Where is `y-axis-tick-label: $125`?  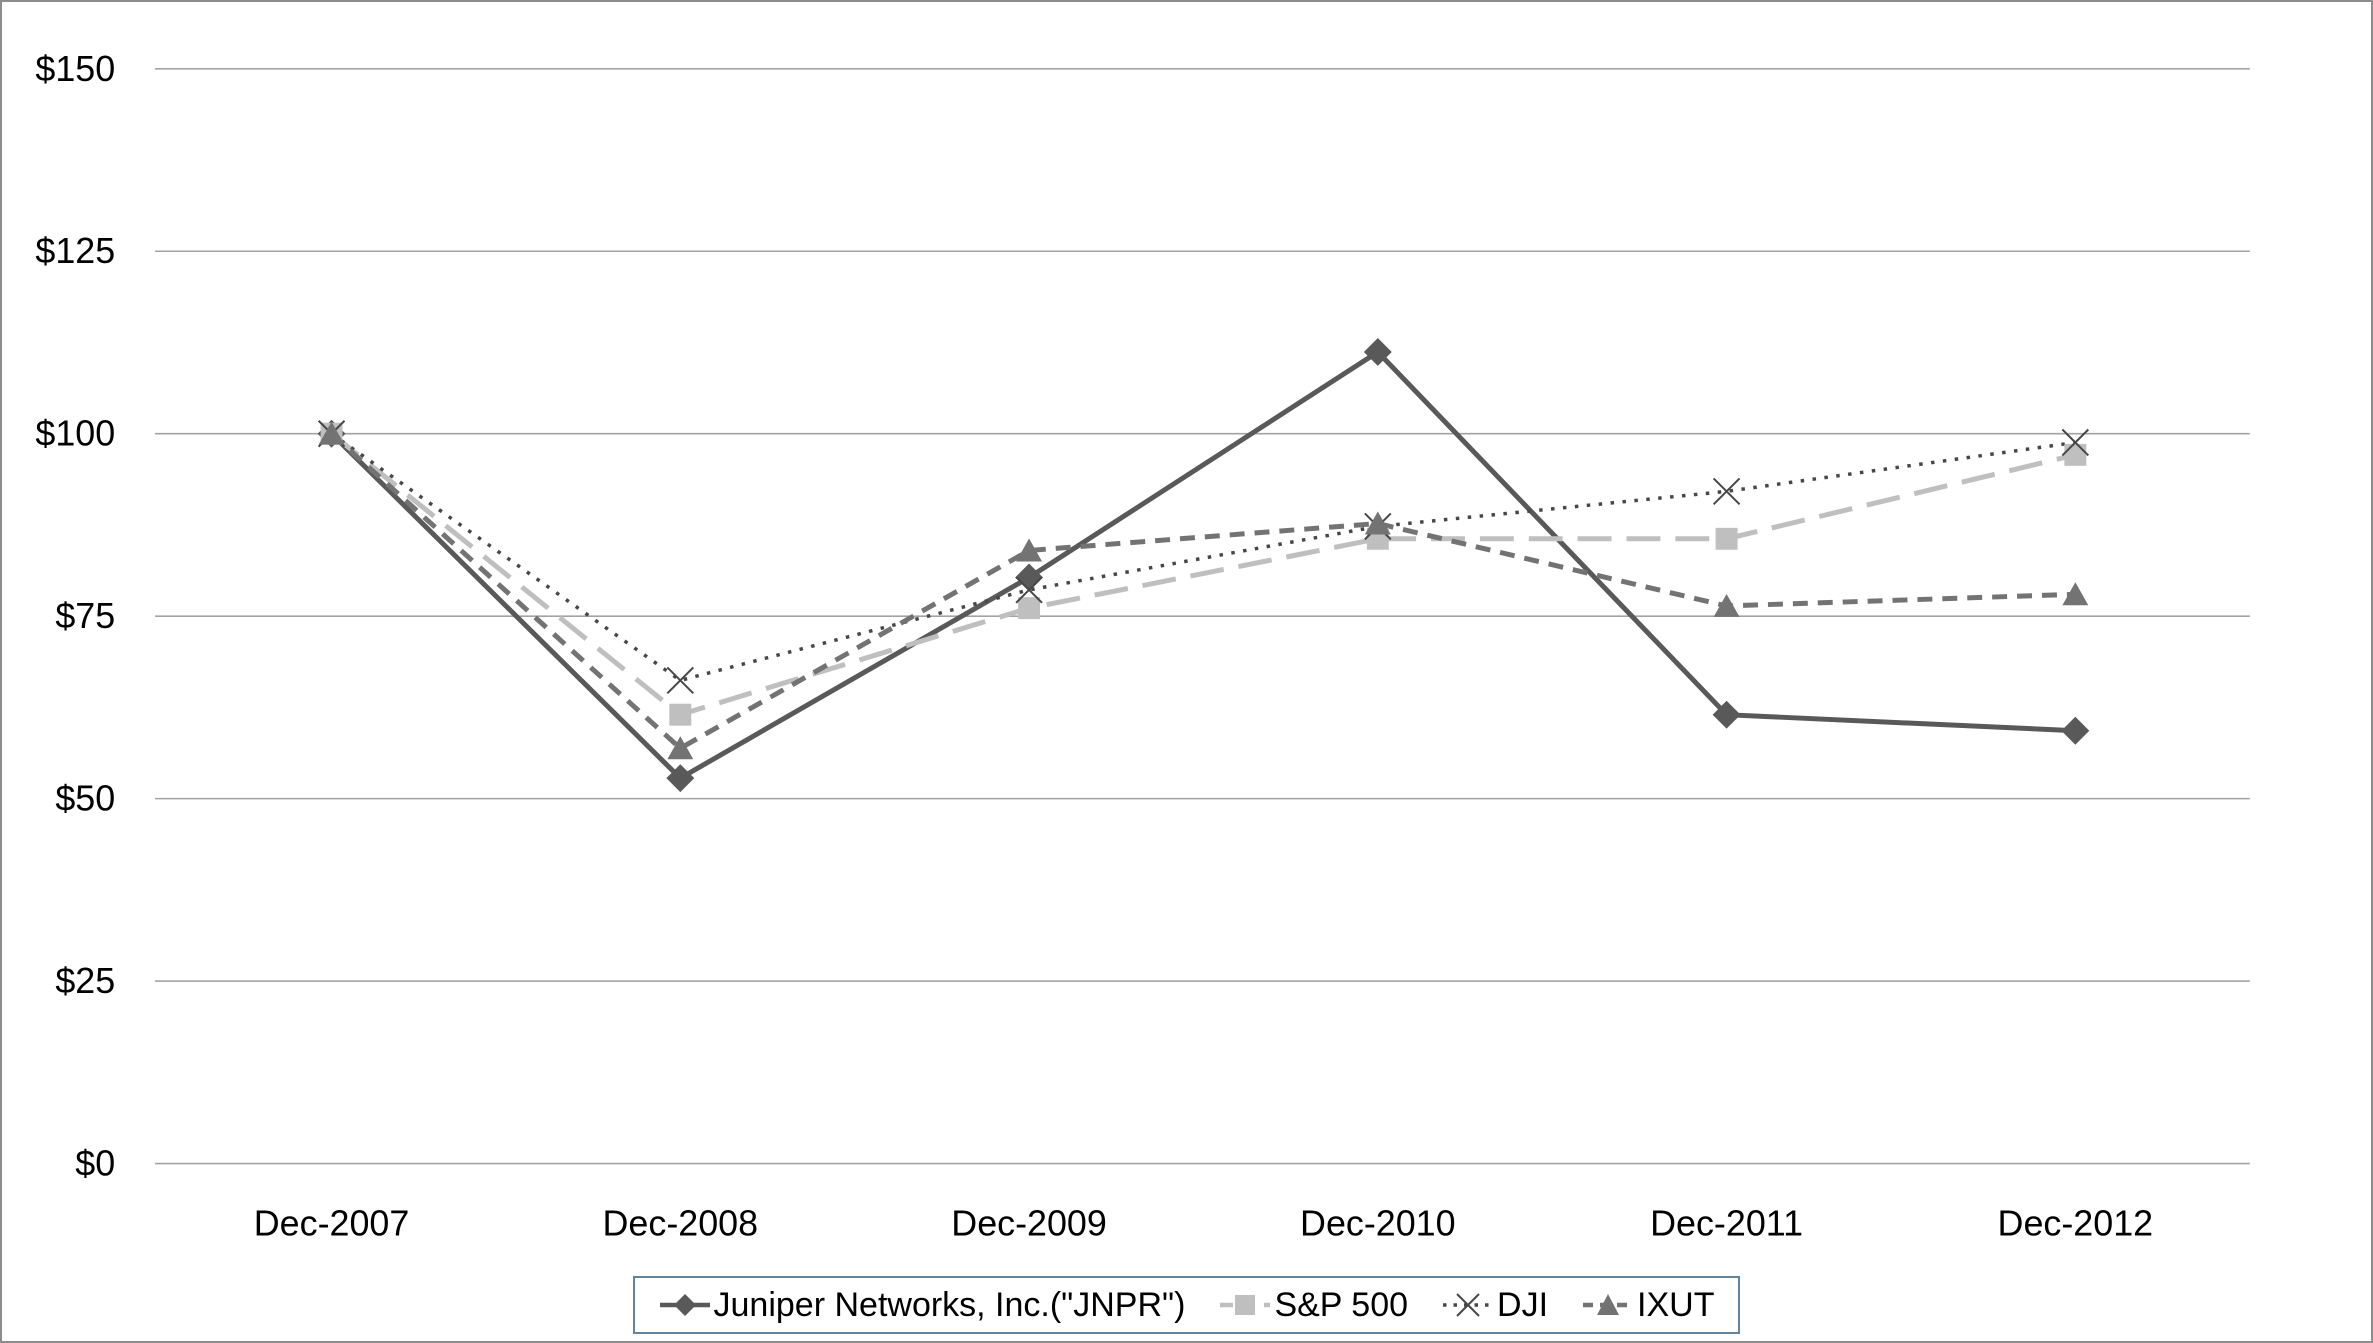 y-axis-tick-label: $125 is located at coordinates (75, 251).